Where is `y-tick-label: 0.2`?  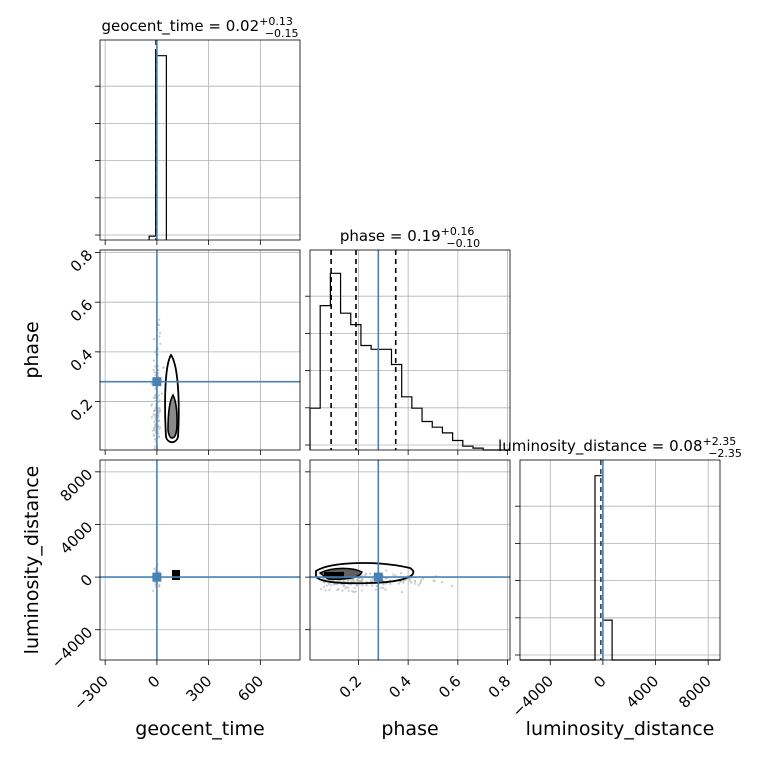 y-tick-label: 0.2 is located at coordinates (82, 410).